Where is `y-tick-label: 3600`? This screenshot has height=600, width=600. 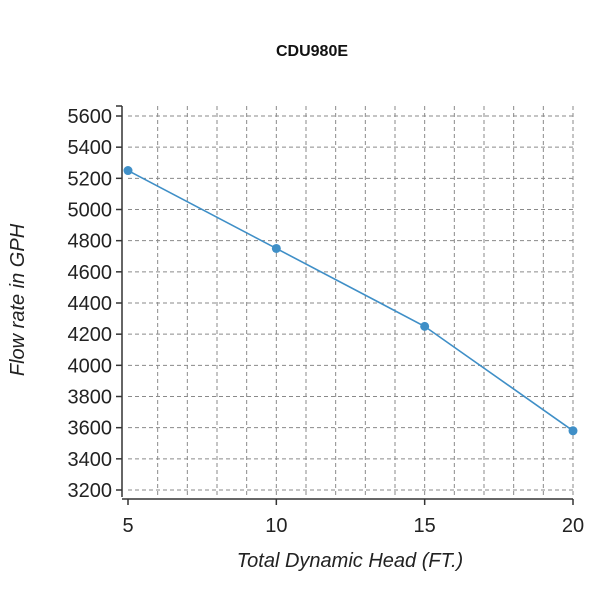
y-tick-label: 3600 is located at coordinates (90, 429).